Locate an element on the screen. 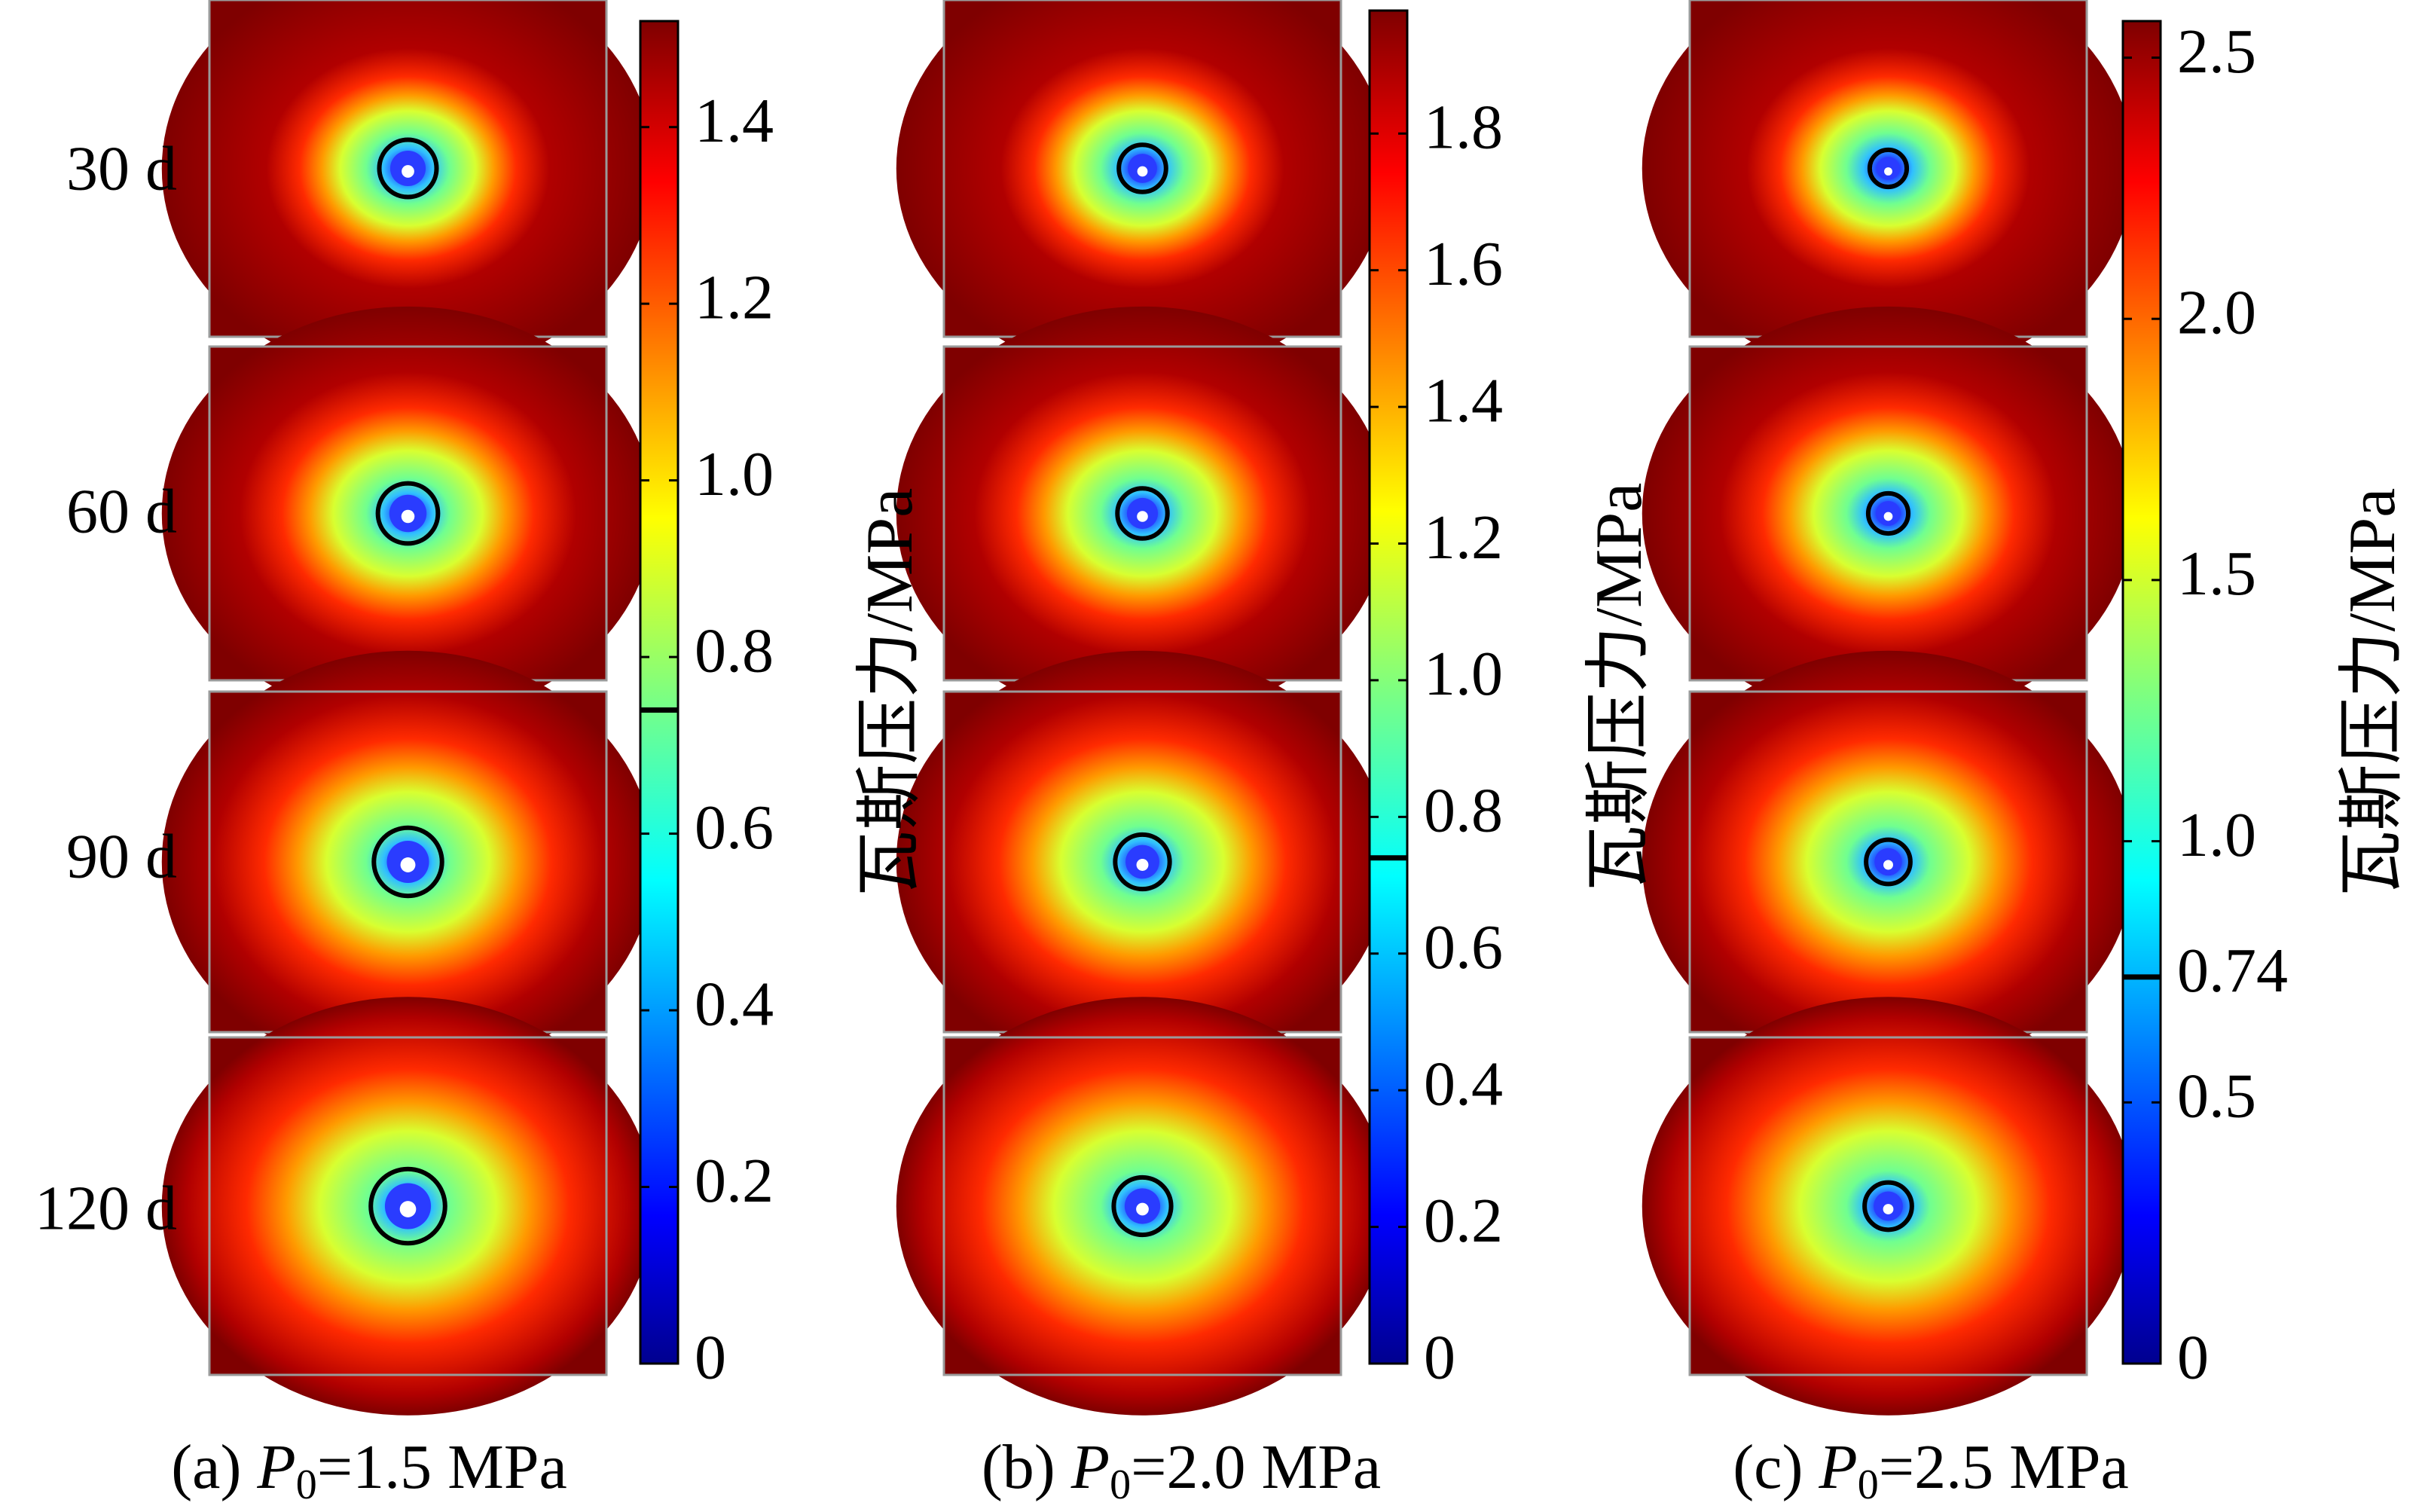 The height and width of the screenshot is (1512, 2428). row-label-60d: 60 d is located at coordinates (121, 511).